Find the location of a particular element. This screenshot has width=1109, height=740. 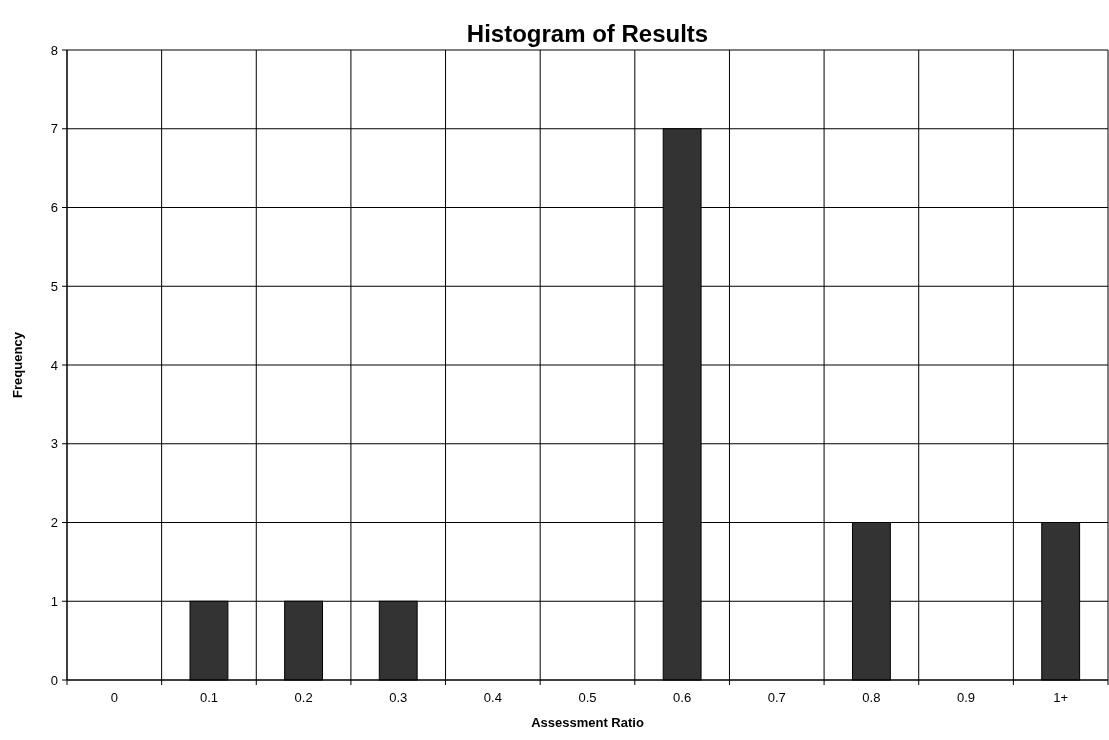

y-tick-label: 6 is located at coordinates (54, 208).